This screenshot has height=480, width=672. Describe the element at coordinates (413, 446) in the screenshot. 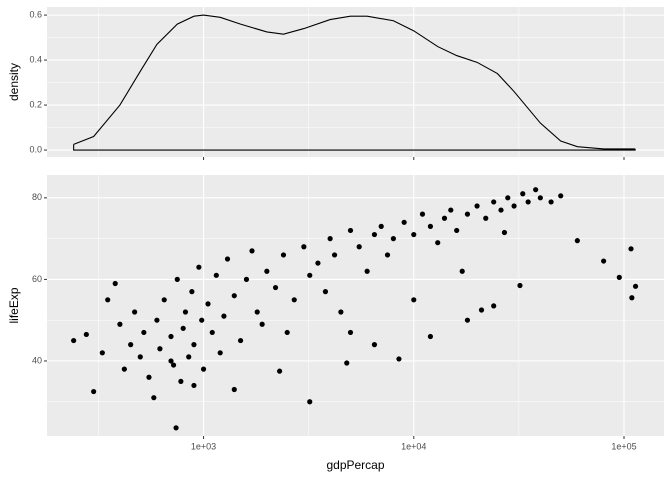

I see `x-tick-label: 1e+04` at that location.